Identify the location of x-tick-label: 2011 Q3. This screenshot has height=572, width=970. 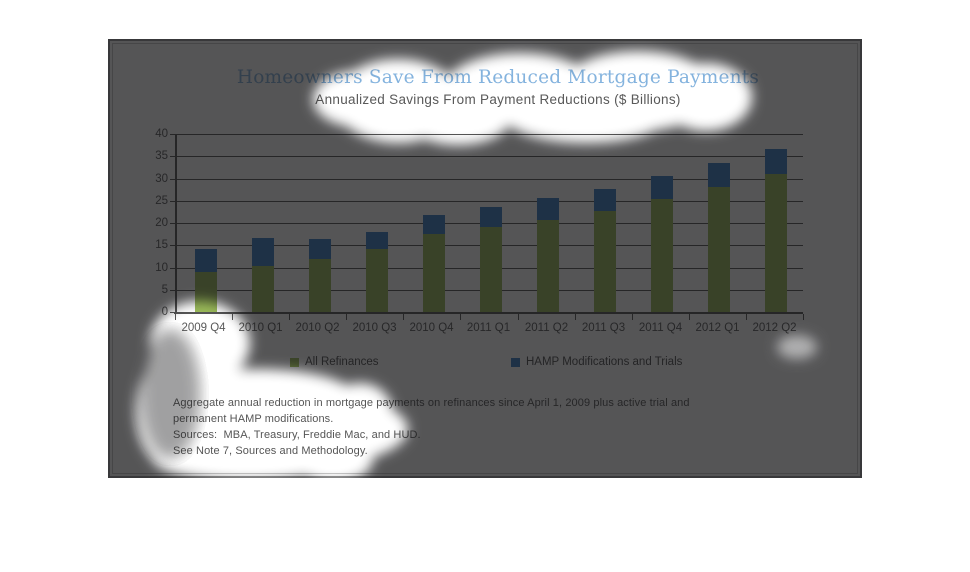
(603, 328).